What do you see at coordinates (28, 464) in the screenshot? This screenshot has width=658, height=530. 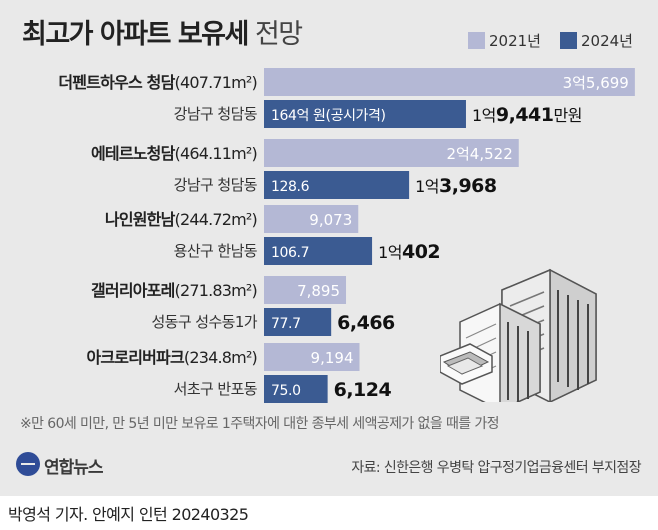 I see `publisher-logo-icon` at bounding box center [28, 464].